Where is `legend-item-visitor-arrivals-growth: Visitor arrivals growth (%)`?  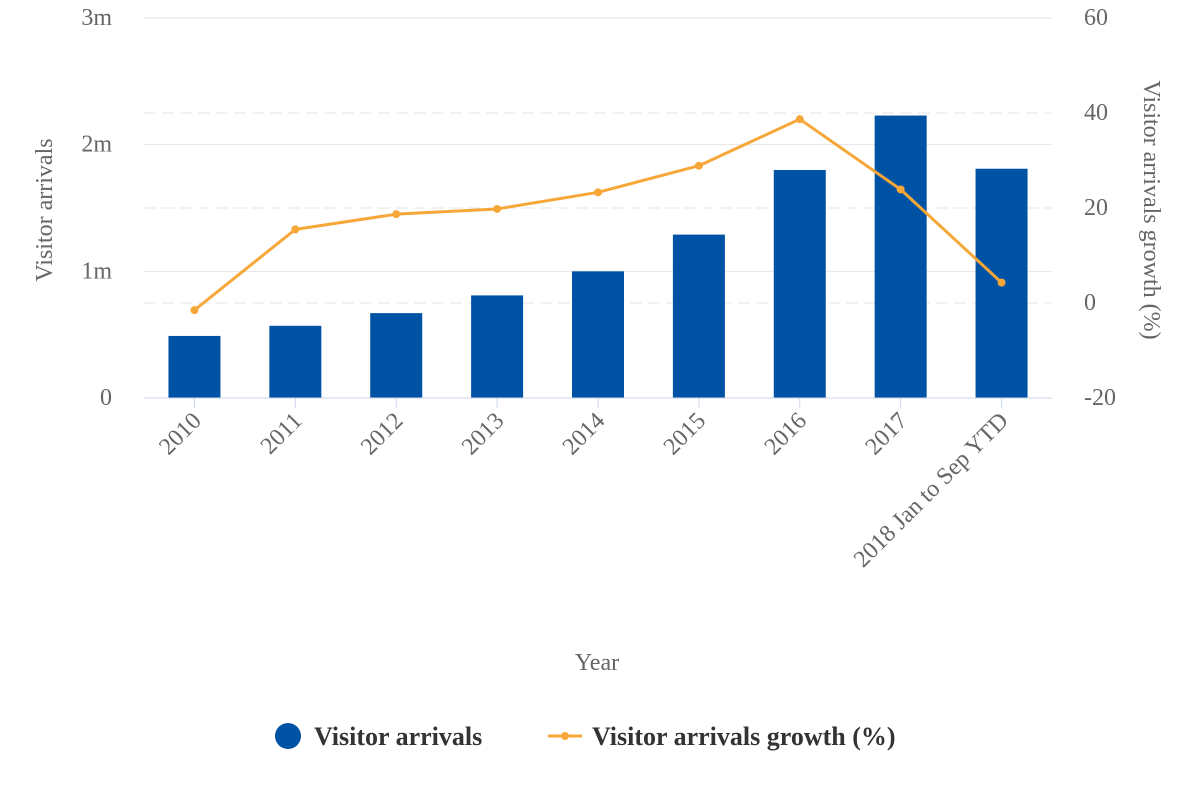
legend-item-visitor-arrivals-growth: Visitor arrivals growth (%) is located at coordinates (722, 736).